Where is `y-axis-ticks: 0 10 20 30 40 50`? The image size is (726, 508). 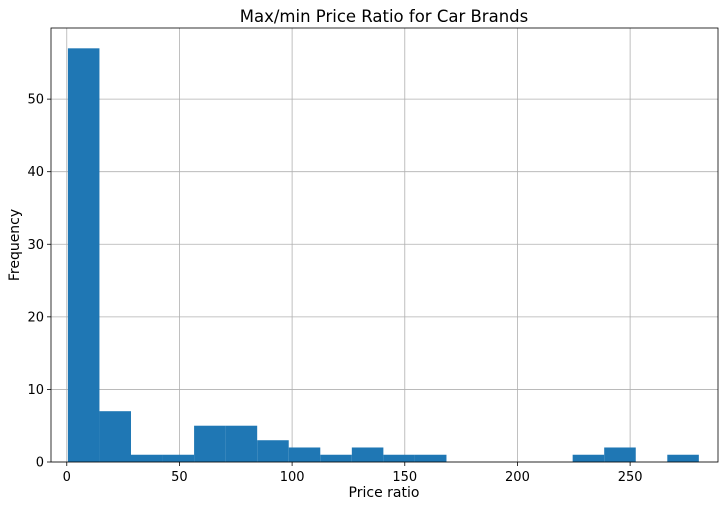 y-axis-ticks: 0 10 20 30 40 50 is located at coordinates (39, 282).